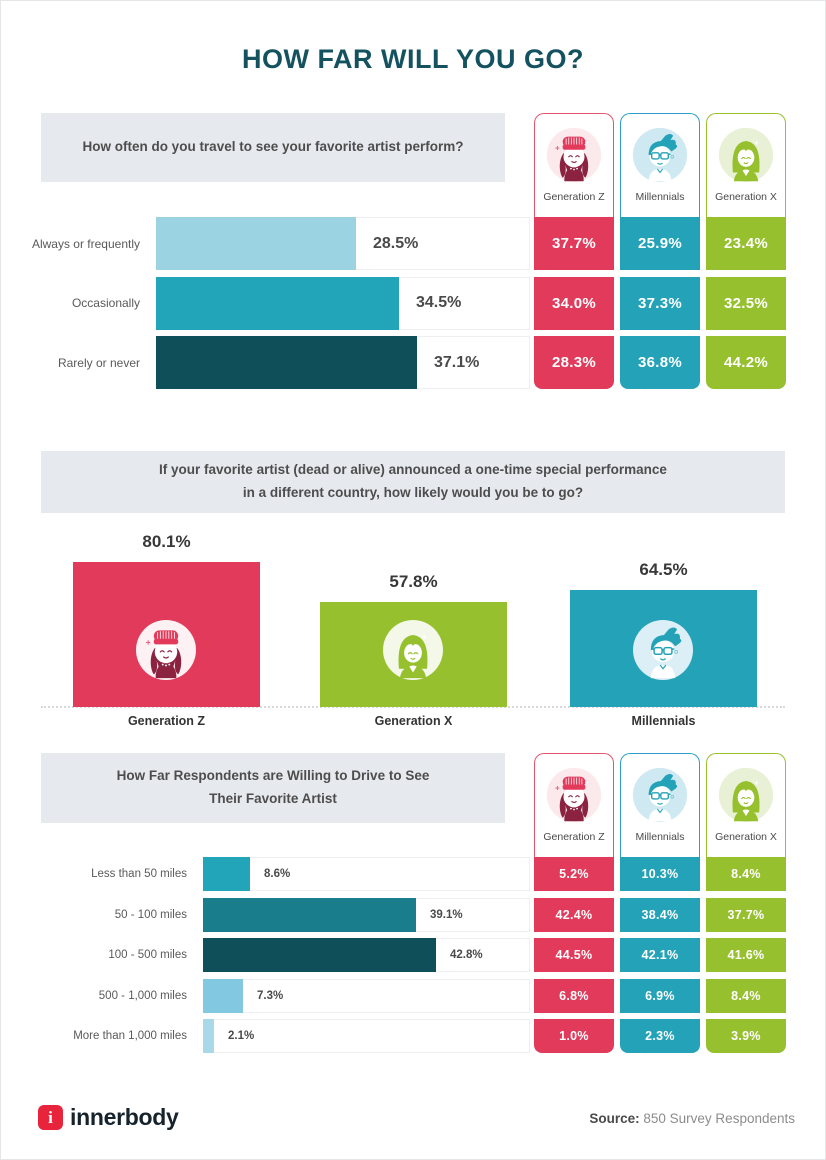  What do you see at coordinates (413, 59) in the screenshot?
I see `page-title: HOW FAR WILL YOU GO?` at bounding box center [413, 59].